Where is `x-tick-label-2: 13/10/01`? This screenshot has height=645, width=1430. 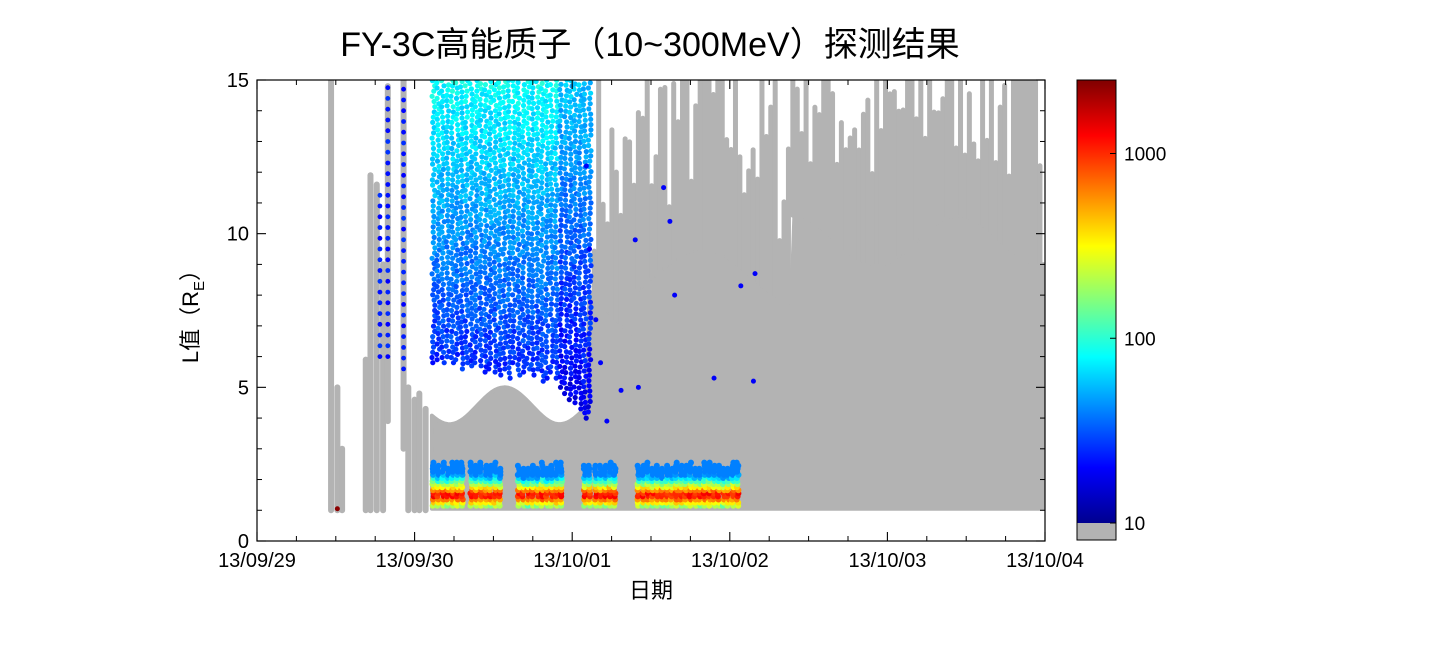
x-tick-label-2: 13/10/01 is located at coordinates (572, 561).